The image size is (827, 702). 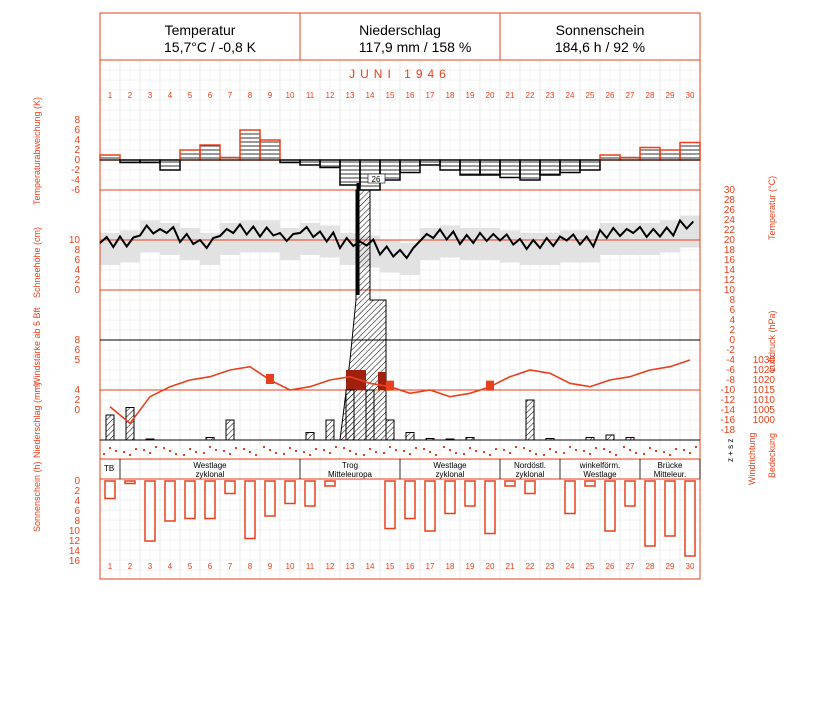 I want to click on day-number-bottom: 17, so click(x=430, y=566).